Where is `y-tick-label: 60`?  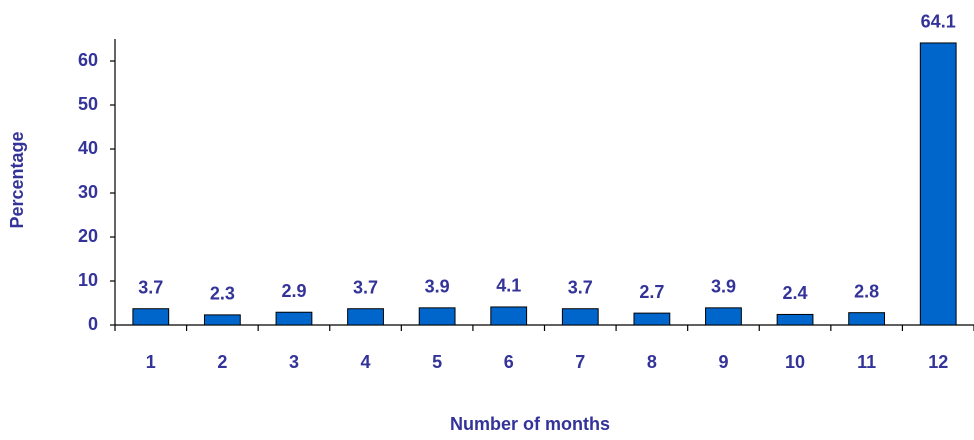
y-tick-label: 60 is located at coordinates (88, 60).